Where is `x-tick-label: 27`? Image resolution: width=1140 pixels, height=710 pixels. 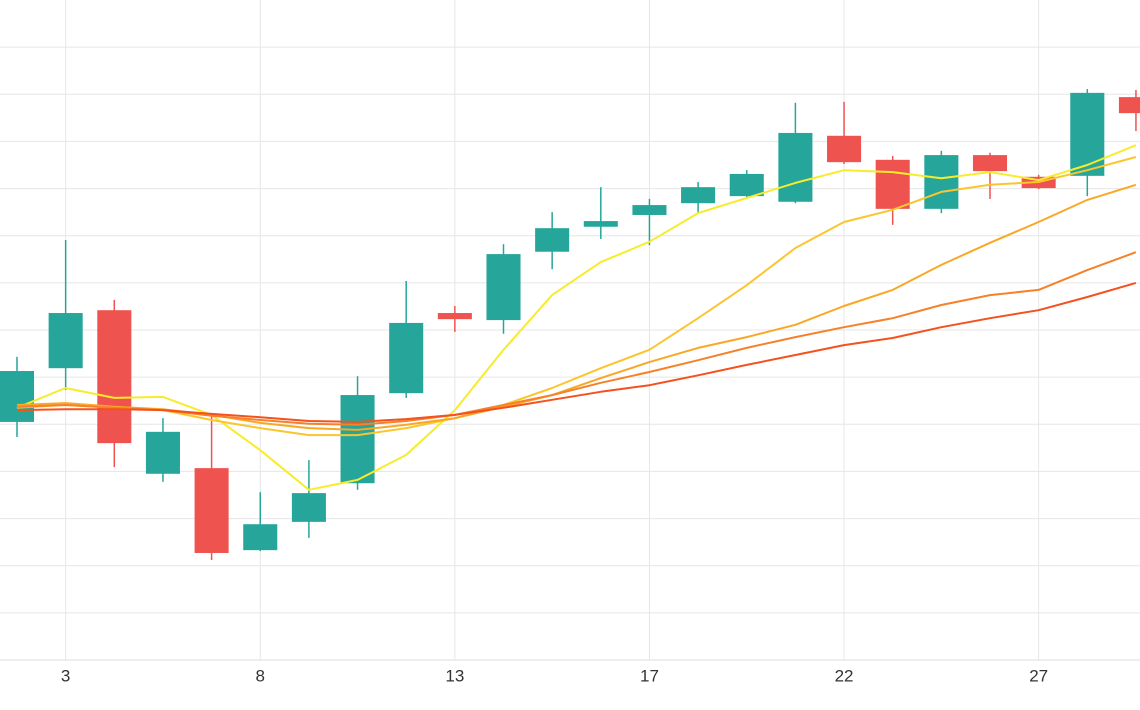
x-tick-label: 27 is located at coordinates (1038, 675).